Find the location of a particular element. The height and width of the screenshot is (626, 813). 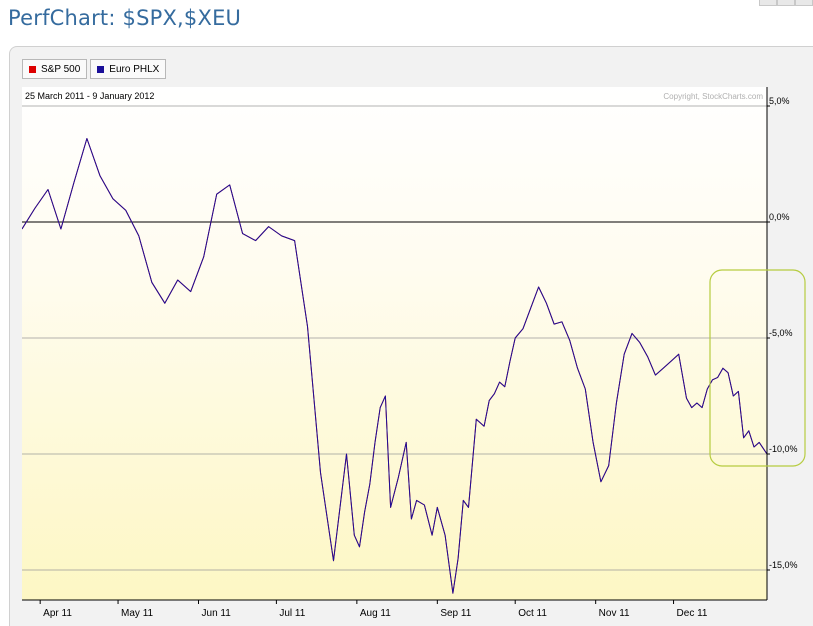

legend-label-sp500: S&P 500 is located at coordinates (61, 69).